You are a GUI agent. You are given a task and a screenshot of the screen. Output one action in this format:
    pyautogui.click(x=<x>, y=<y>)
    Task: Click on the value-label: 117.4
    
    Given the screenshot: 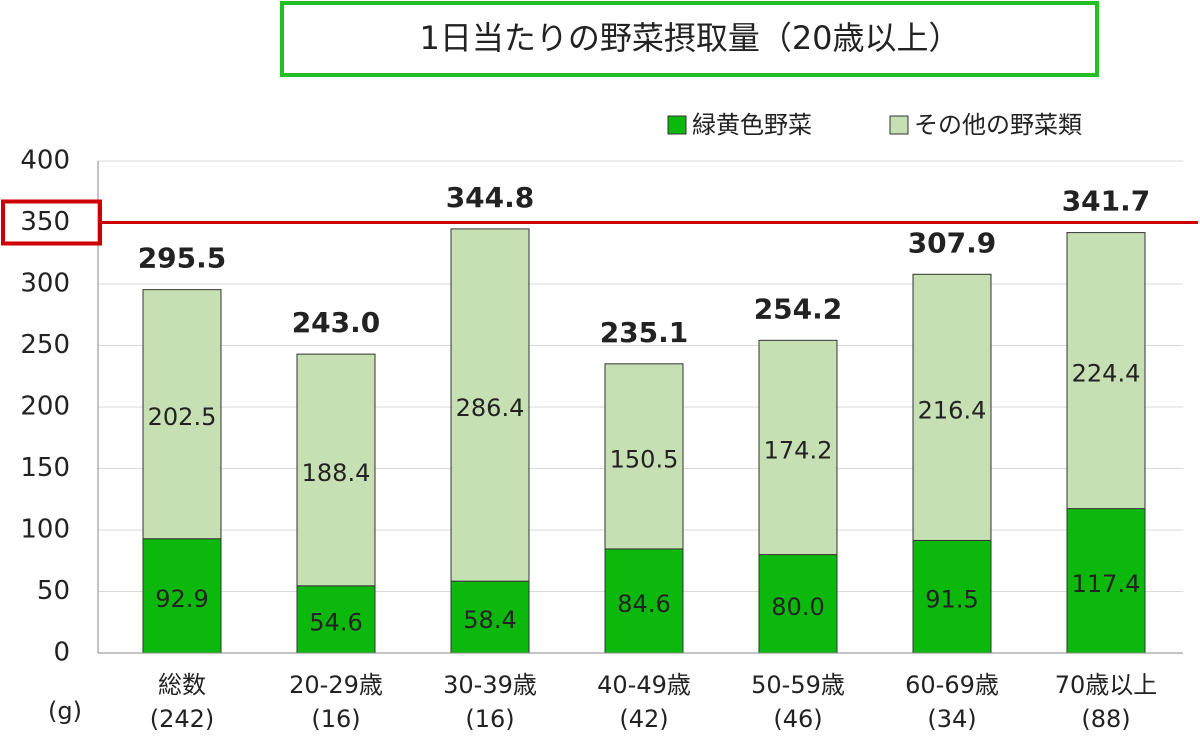 What is the action you would take?
    pyautogui.click(x=1106, y=584)
    